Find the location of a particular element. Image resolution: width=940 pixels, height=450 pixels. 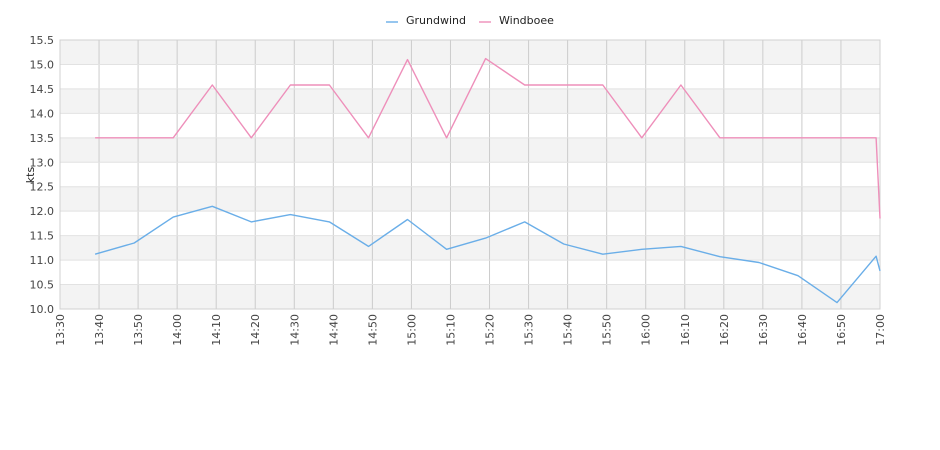

x-tick-label: 16:10 is located at coordinates (685, 330).